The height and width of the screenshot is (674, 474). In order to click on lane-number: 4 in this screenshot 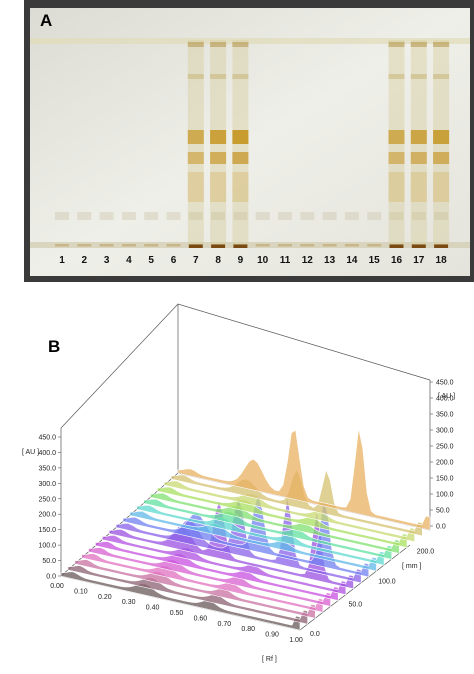, I will do `click(129, 260)`.